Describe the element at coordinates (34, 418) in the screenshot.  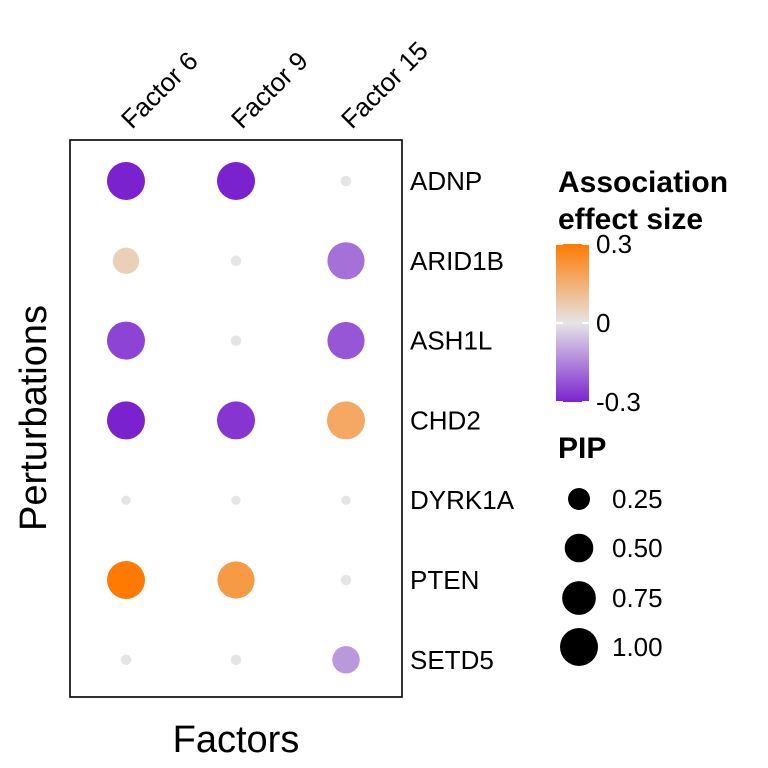
I see `y-axis-title: Perturbations` at that location.